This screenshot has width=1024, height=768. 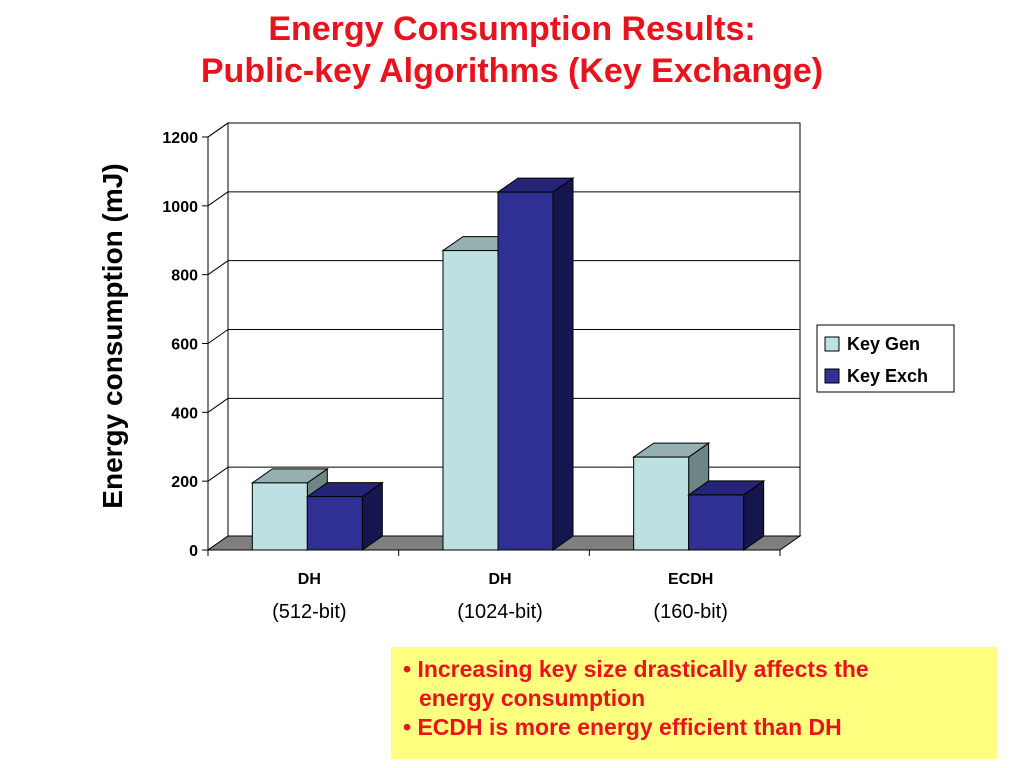 I want to click on y-tick-label: 1200, so click(x=180, y=138).